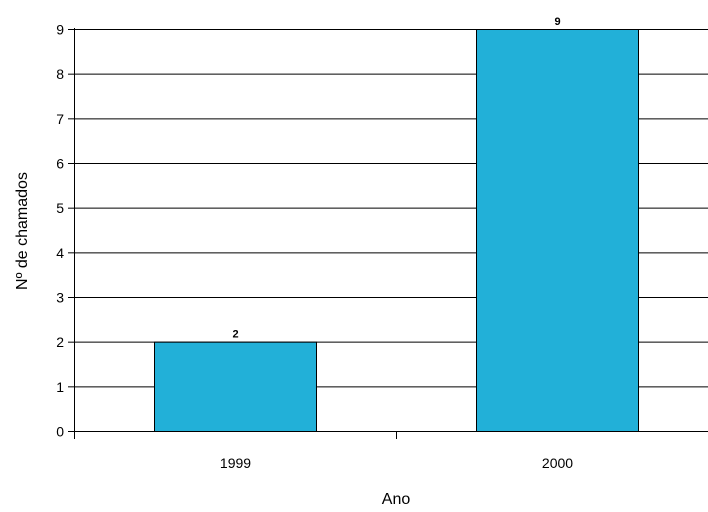 The image size is (708, 512). I want to click on y-tick-label-7: 7, so click(60, 119).